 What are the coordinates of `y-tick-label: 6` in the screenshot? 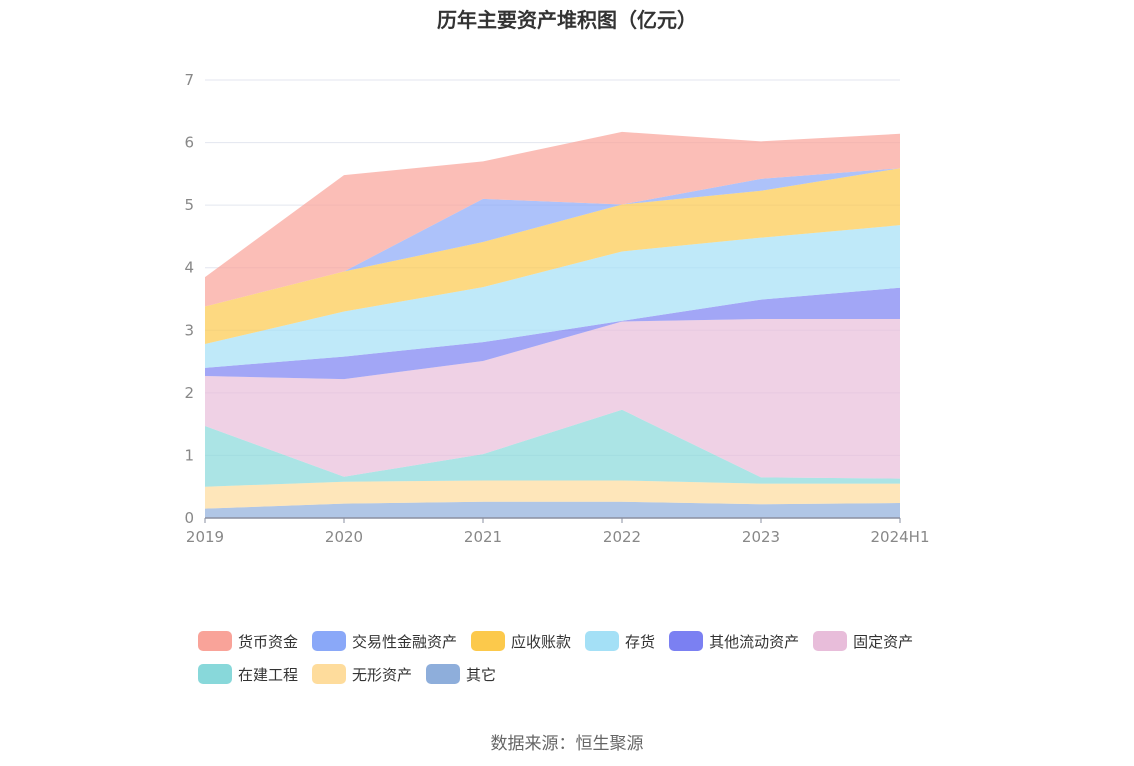 It's located at (189, 143).